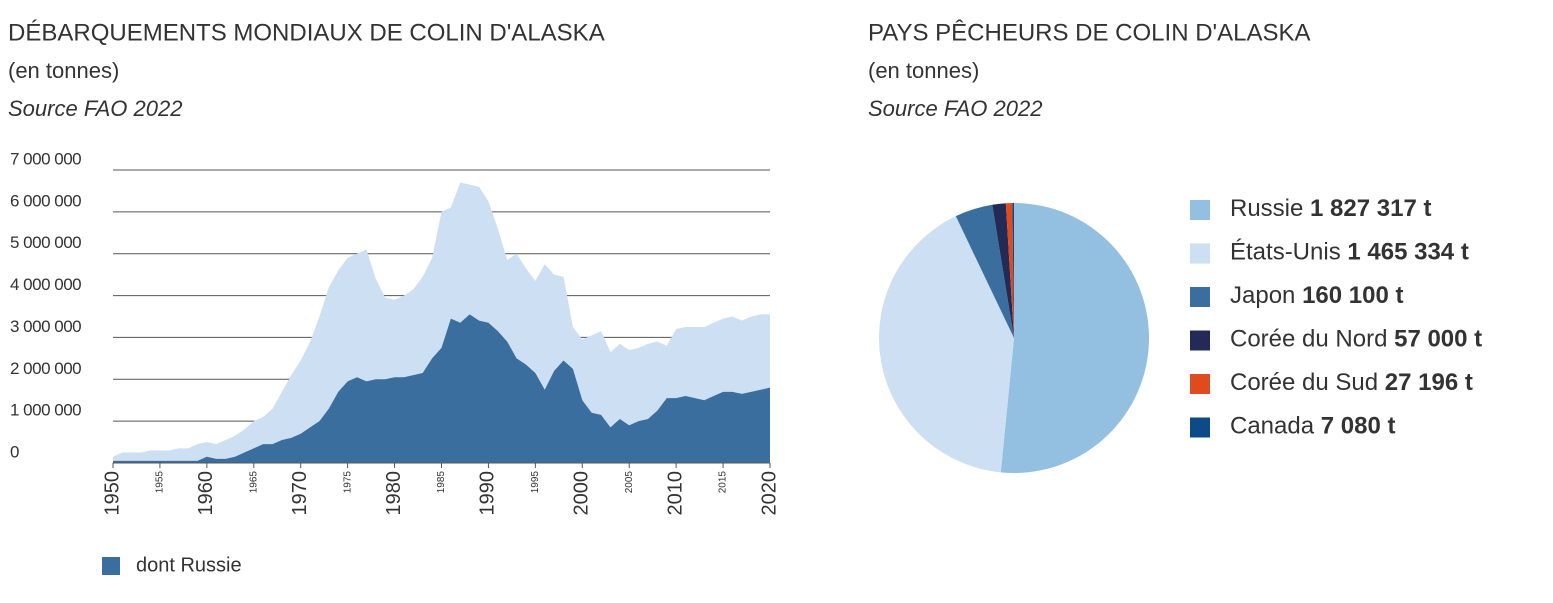 Image resolution: width=1553 pixels, height=603 pixels. What do you see at coordinates (14, 451) in the screenshot?
I see `y-tick-label: 0` at bounding box center [14, 451].